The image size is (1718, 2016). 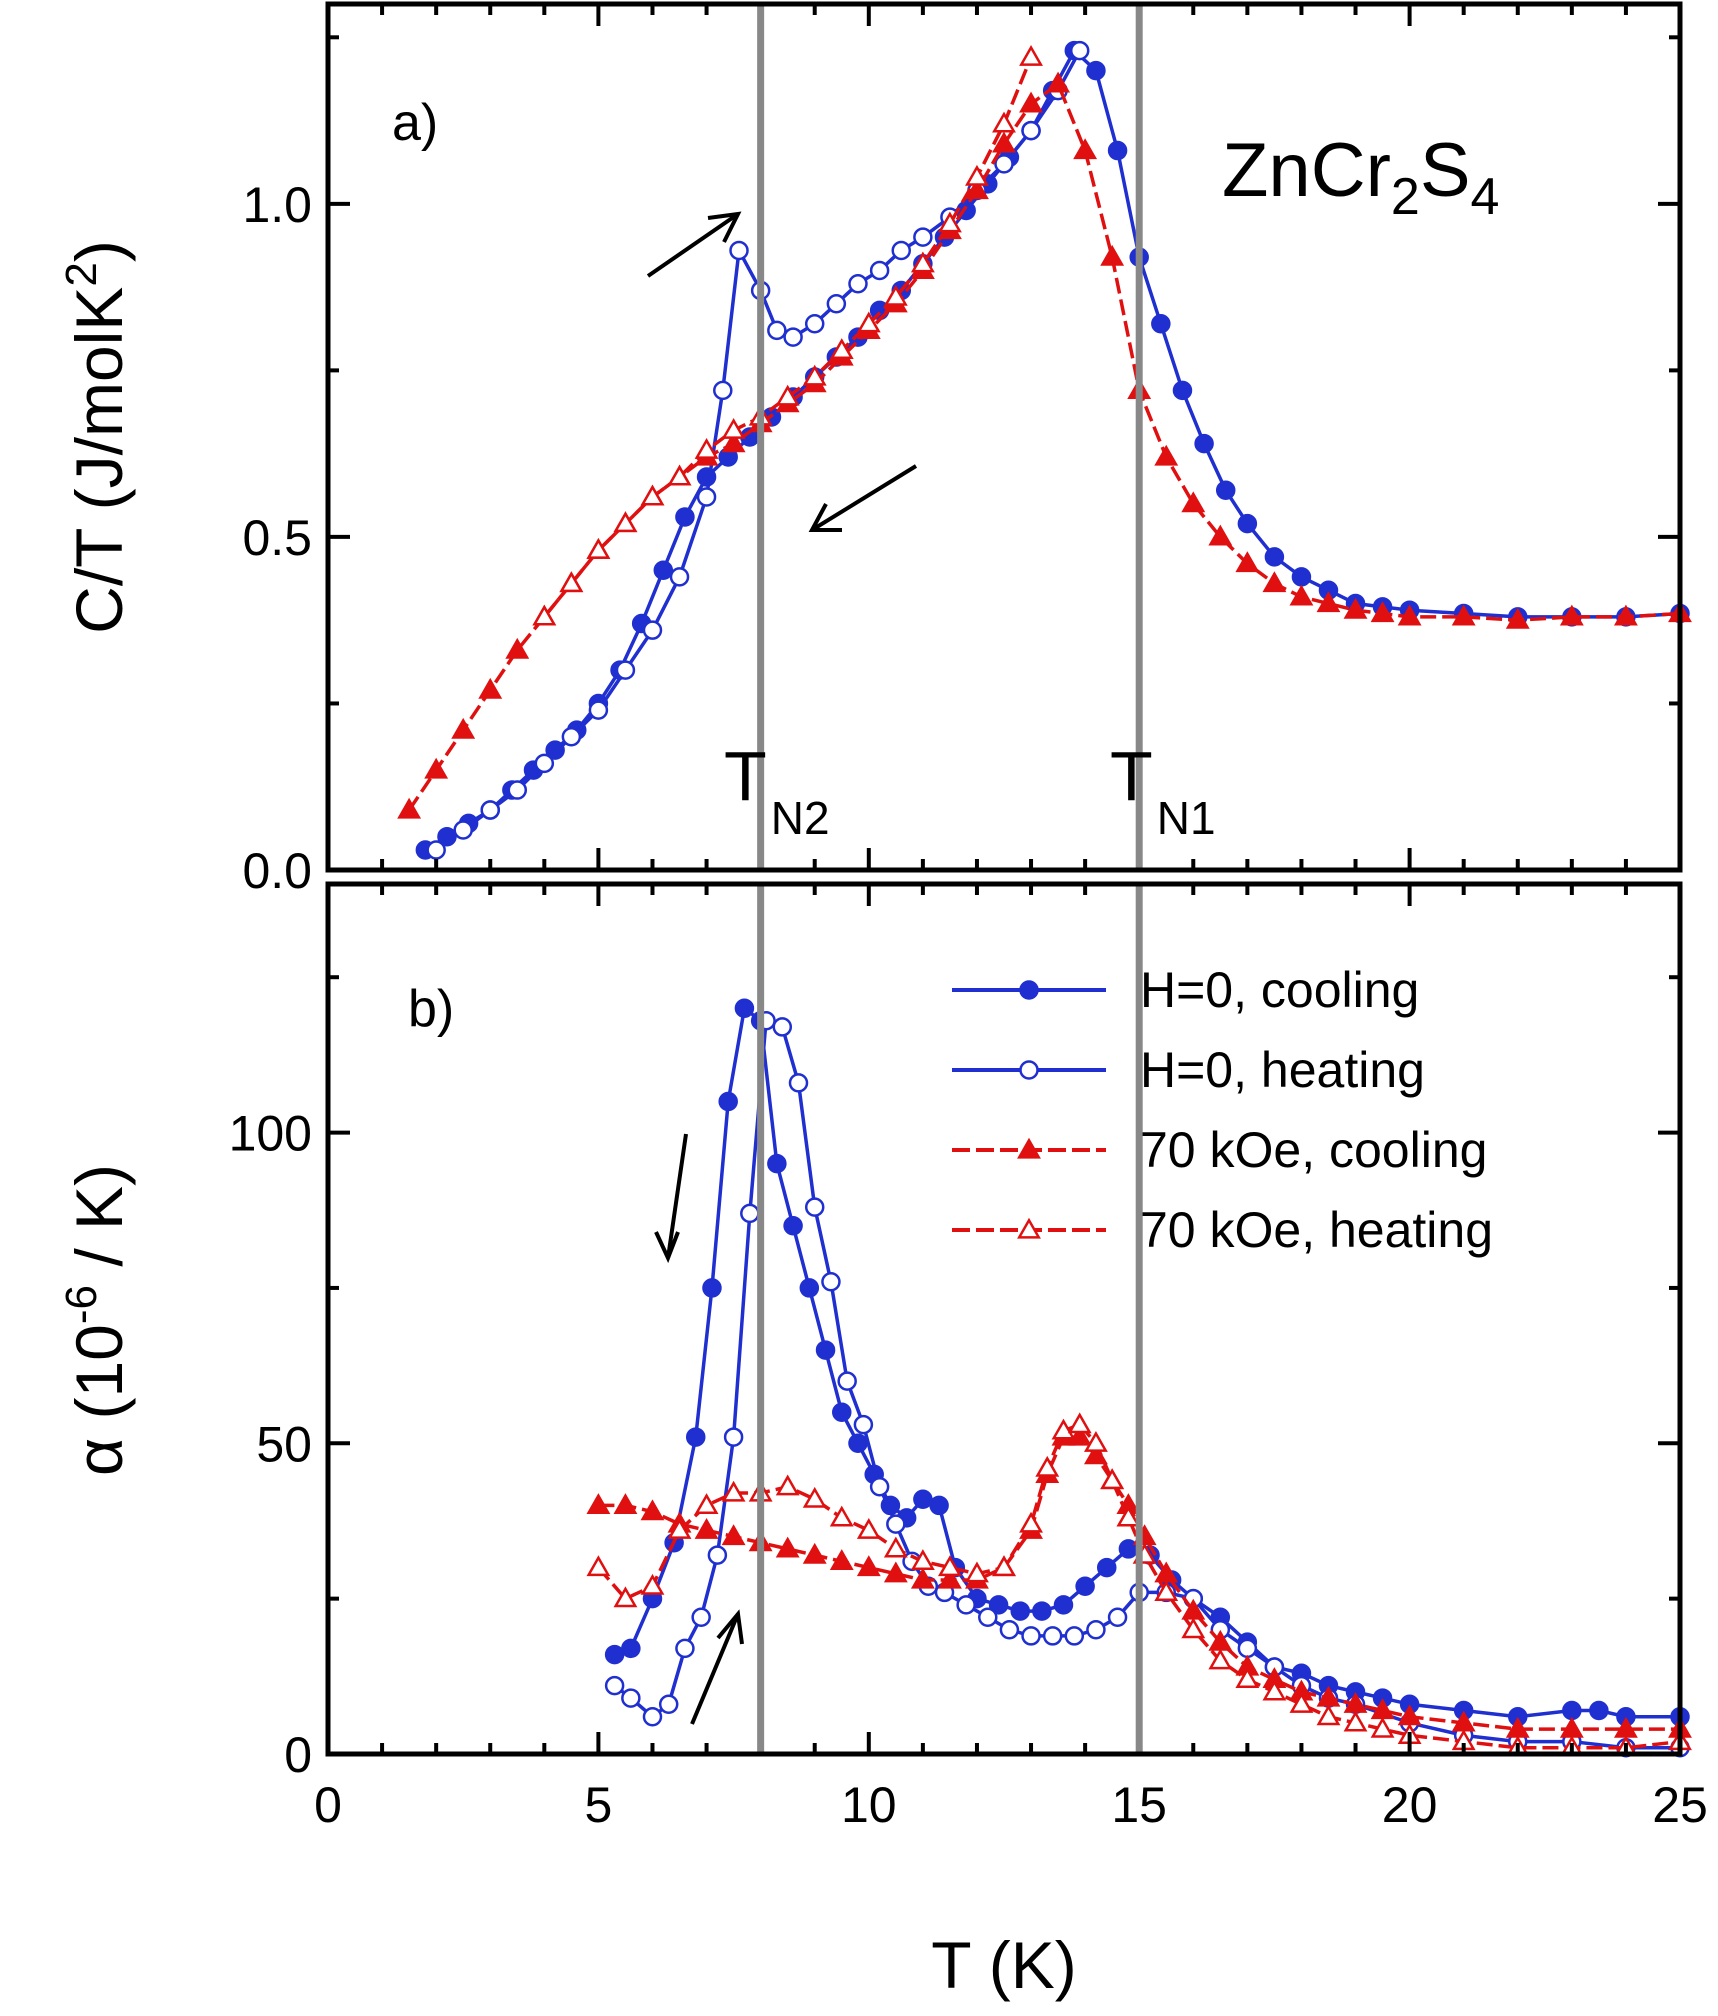 I want to click on panel-b-label: b), so click(x=431, y=1009).